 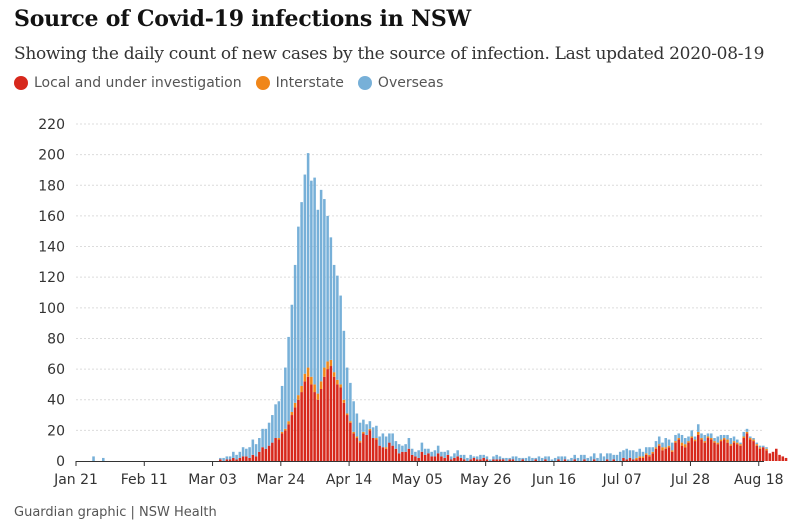 What do you see at coordinates (349, 480) in the screenshot?
I see `x-tick-label: Apr 14` at bounding box center [349, 480].